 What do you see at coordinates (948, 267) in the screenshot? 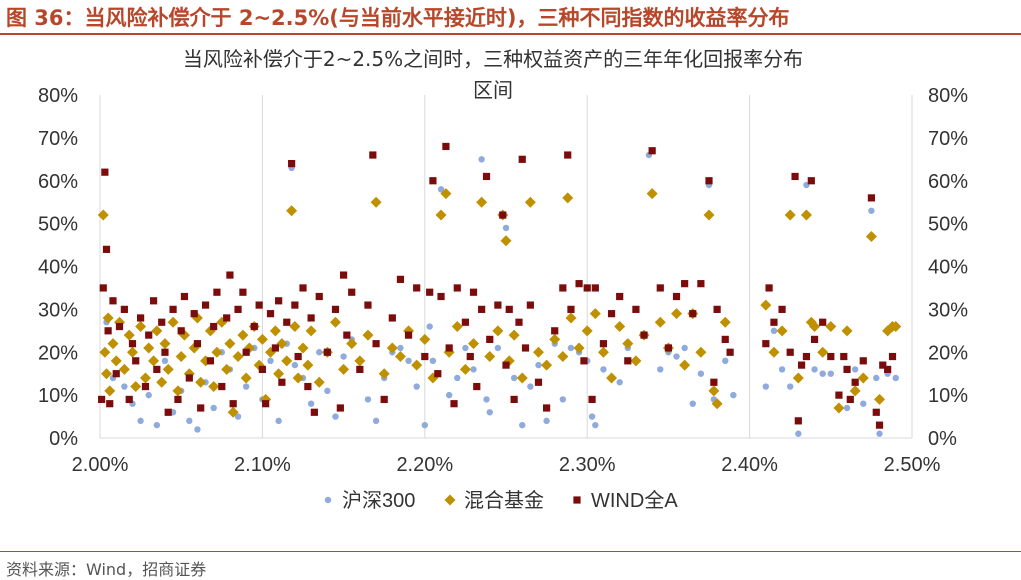
I see `y-axis-right: 0% 10% 20% 30% 40% 50% 60% 70% 80%` at bounding box center [948, 267].